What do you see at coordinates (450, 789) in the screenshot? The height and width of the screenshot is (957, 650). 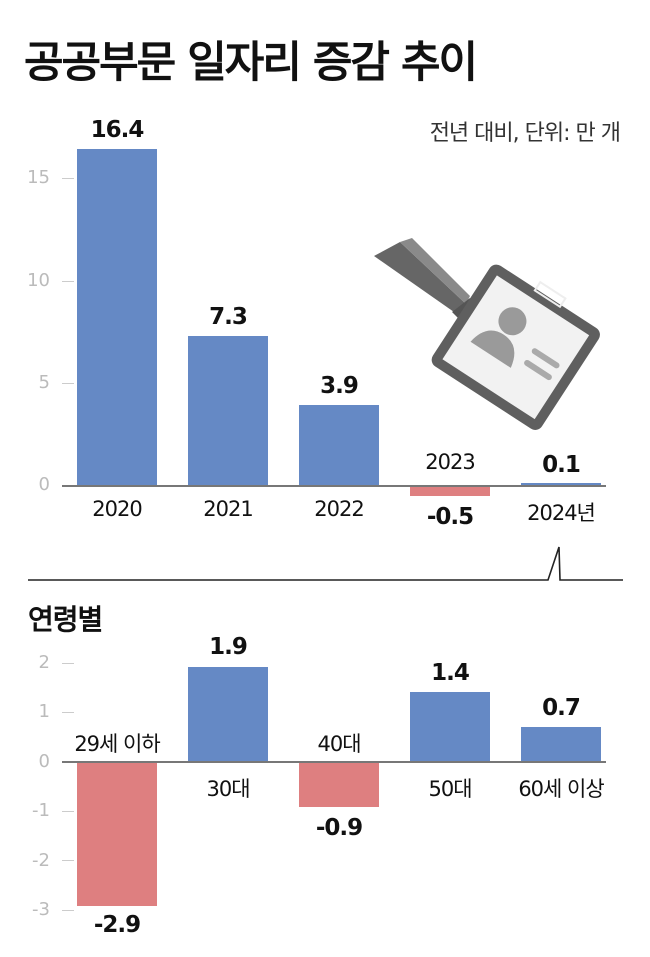 I see `category-label: 50대` at bounding box center [450, 789].